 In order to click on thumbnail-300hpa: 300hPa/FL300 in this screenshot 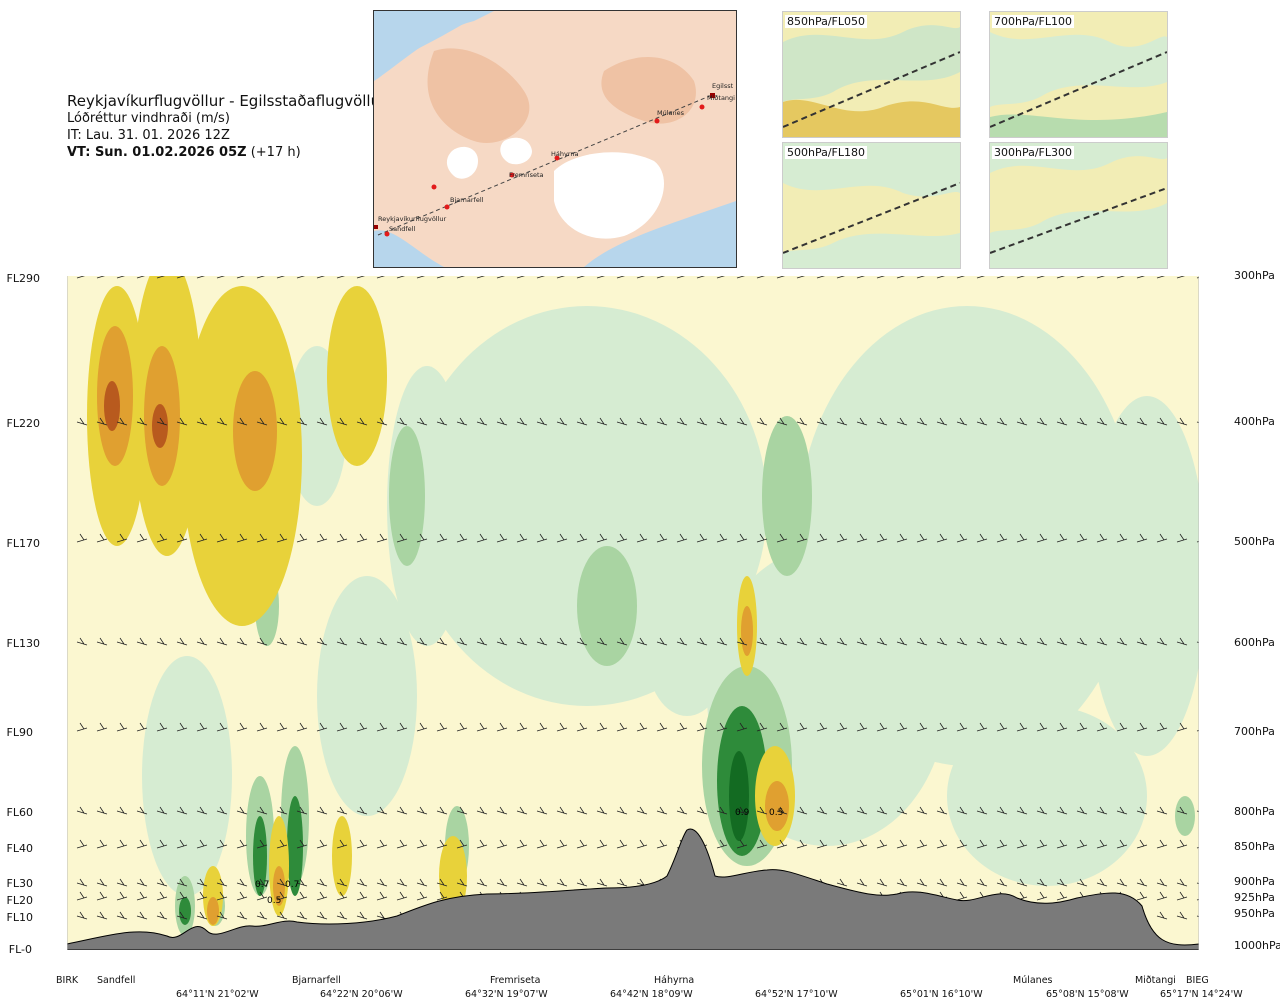, I will do `click(1078, 205)`.